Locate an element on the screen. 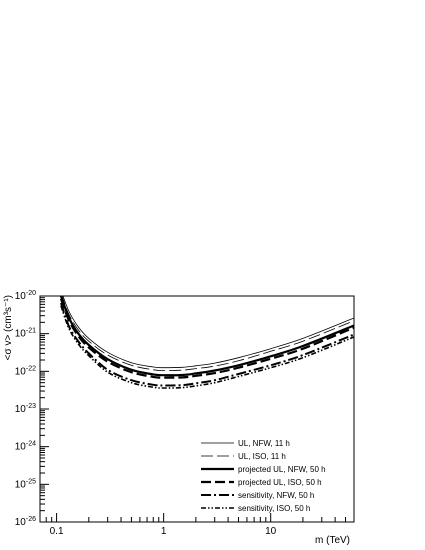  x-axis-title: m (TeV) is located at coordinates (332, 540).